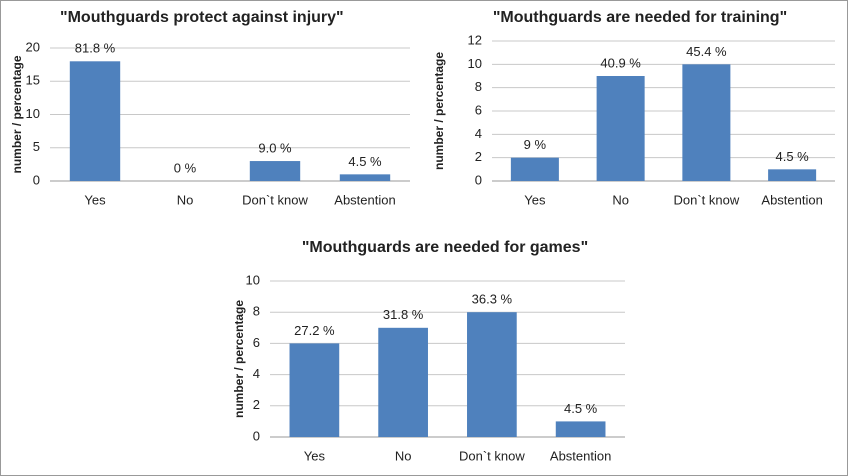 The image size is (848, 476). Describe the element at coordinates (445, 247) in the screenshot. I see `chart-title: "Mouthguards are needed for games"` at that location.